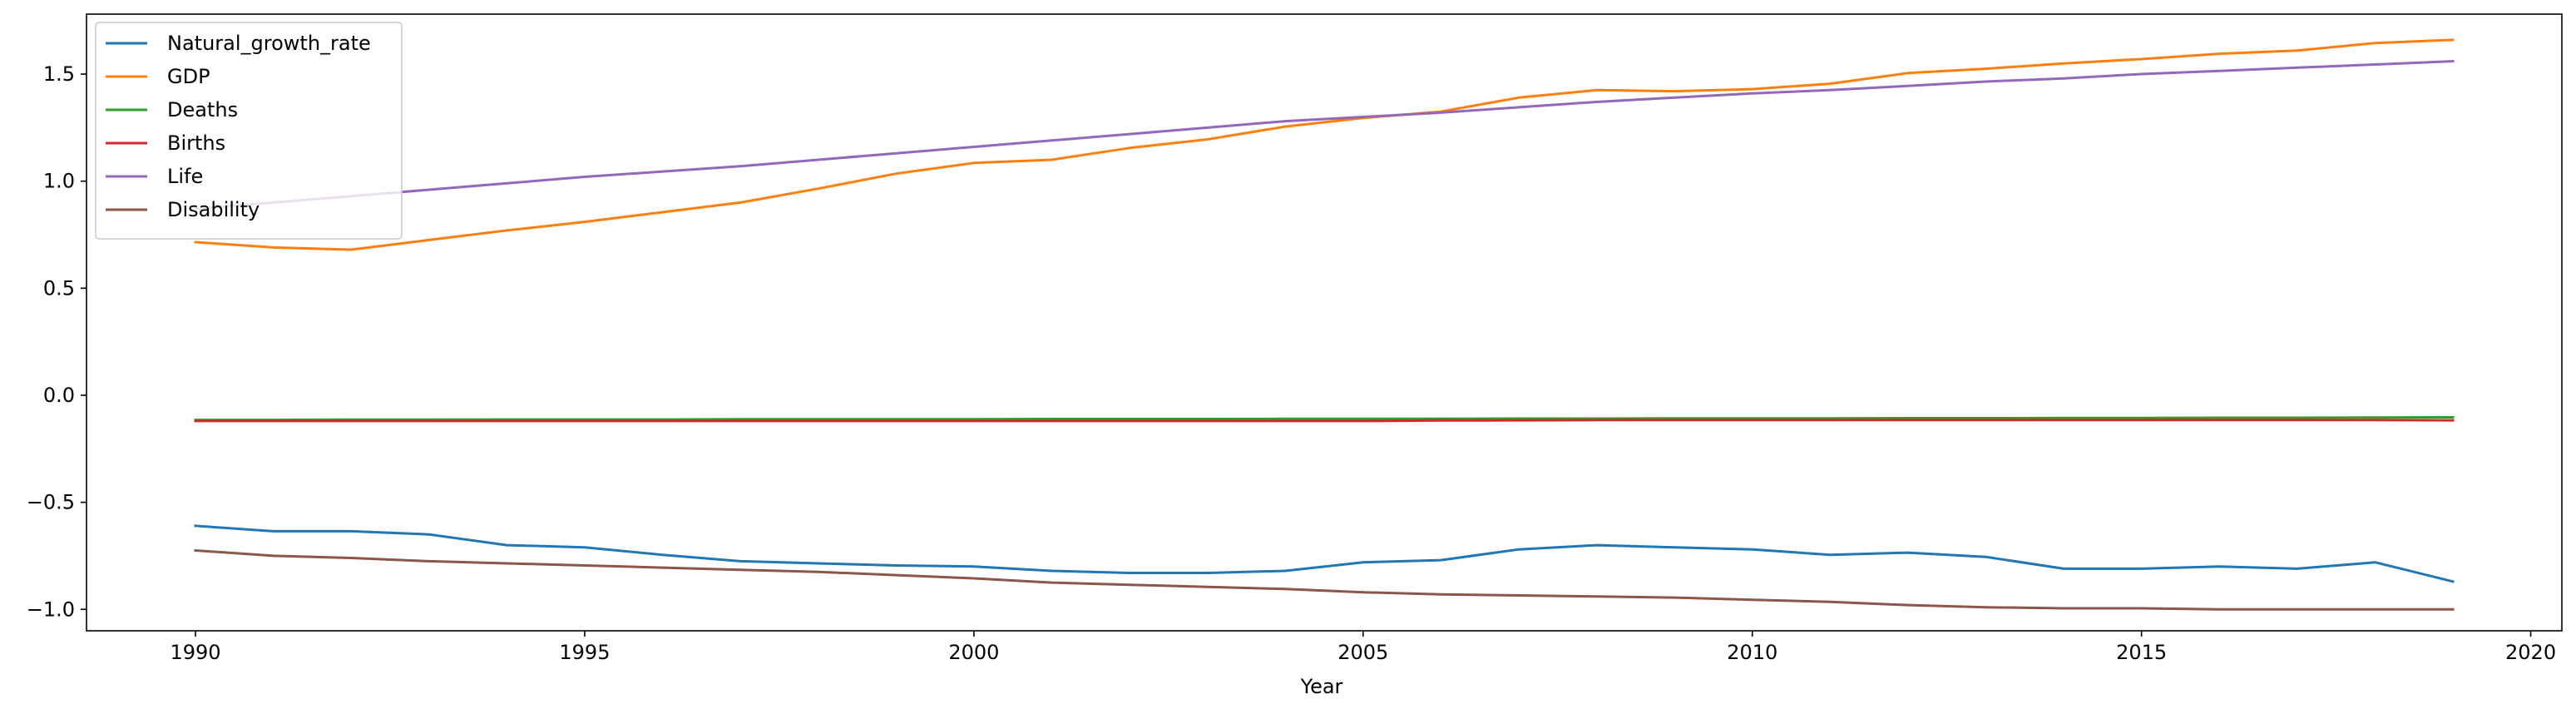  I want to click on y-tick-label: −0.5, so click(51, 502).